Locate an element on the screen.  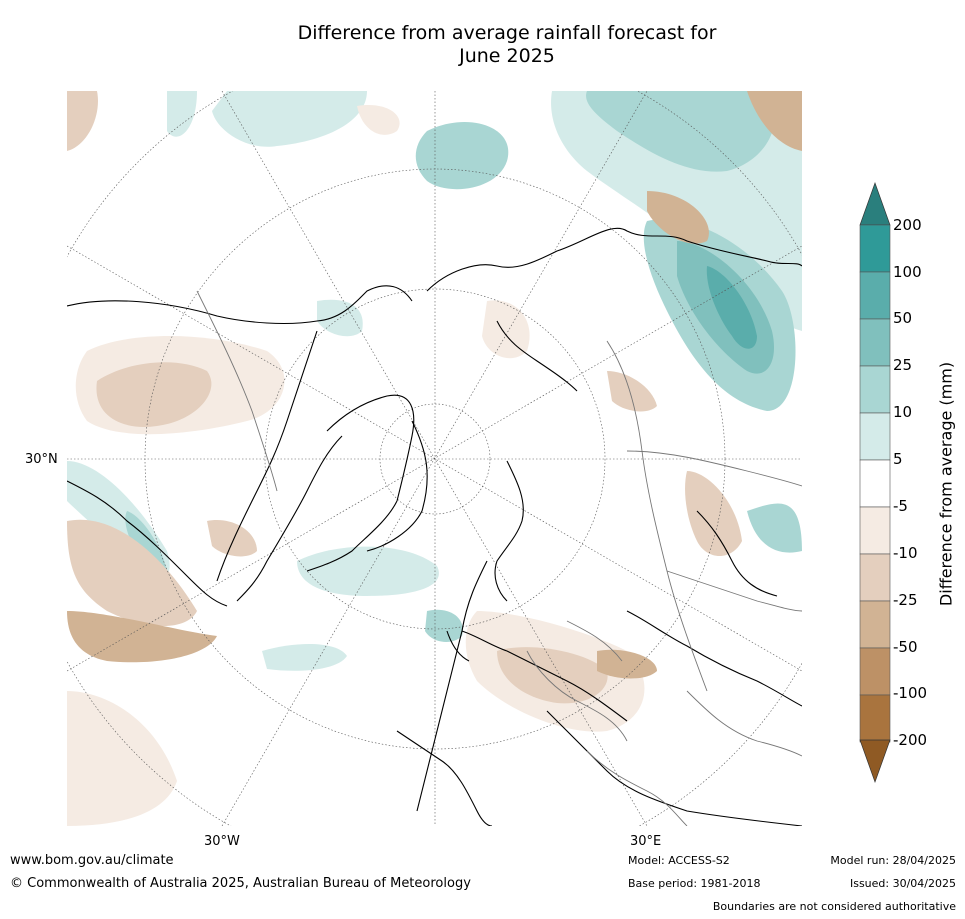
colorbar-tick: 100 is located at coordinates (907, 272).